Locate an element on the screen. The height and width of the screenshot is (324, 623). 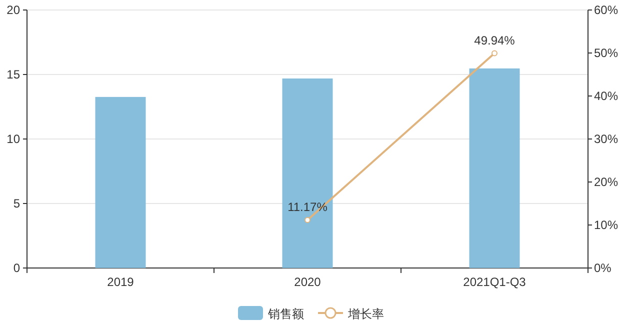
y2-tick-label: 20% is located at coordinates (606, 182).